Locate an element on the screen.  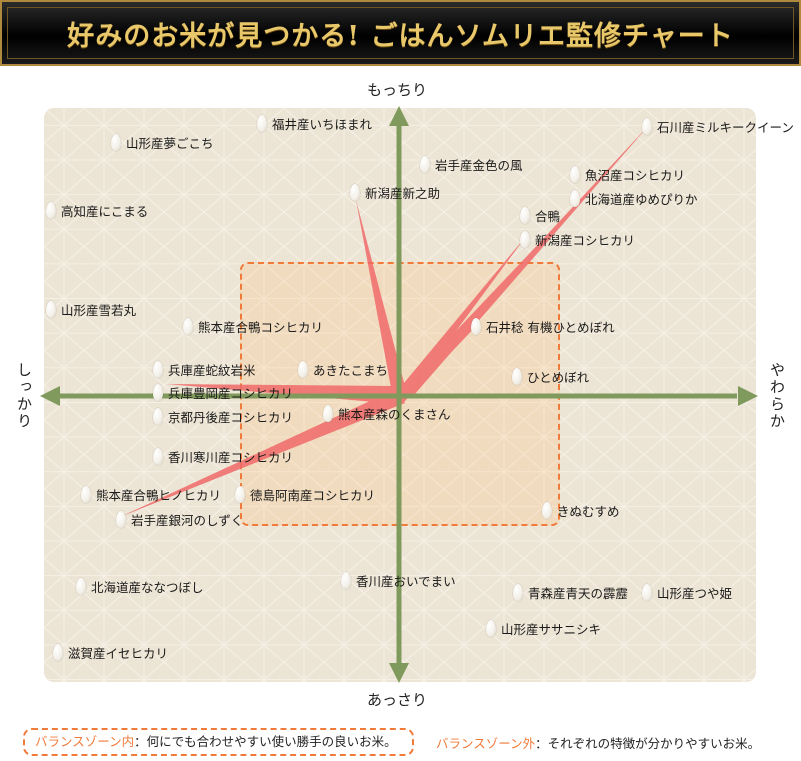
rice-item: 北海道産ゆめぴりか is located at coordinates (634, 198).